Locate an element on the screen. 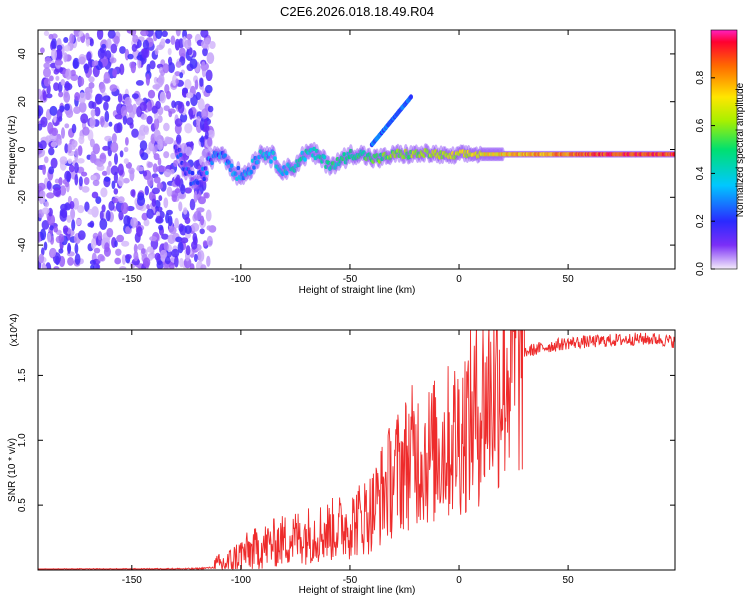  x-tick-label: -100 is located at coordinates (241, 580).